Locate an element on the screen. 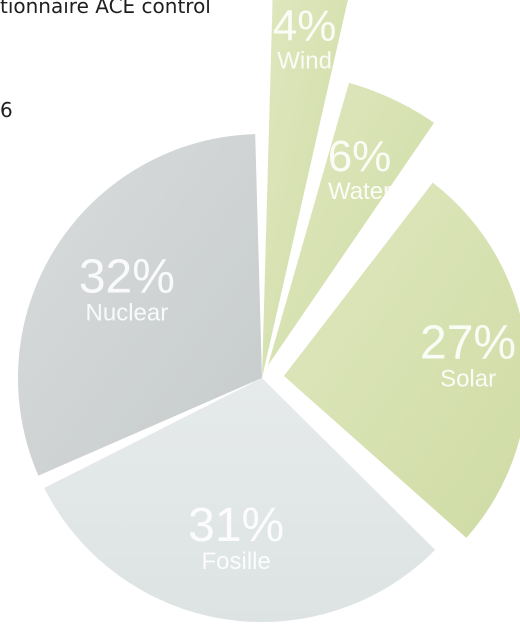  slice-value-label-nuclear: 32% is located at coordinates (127, 276).